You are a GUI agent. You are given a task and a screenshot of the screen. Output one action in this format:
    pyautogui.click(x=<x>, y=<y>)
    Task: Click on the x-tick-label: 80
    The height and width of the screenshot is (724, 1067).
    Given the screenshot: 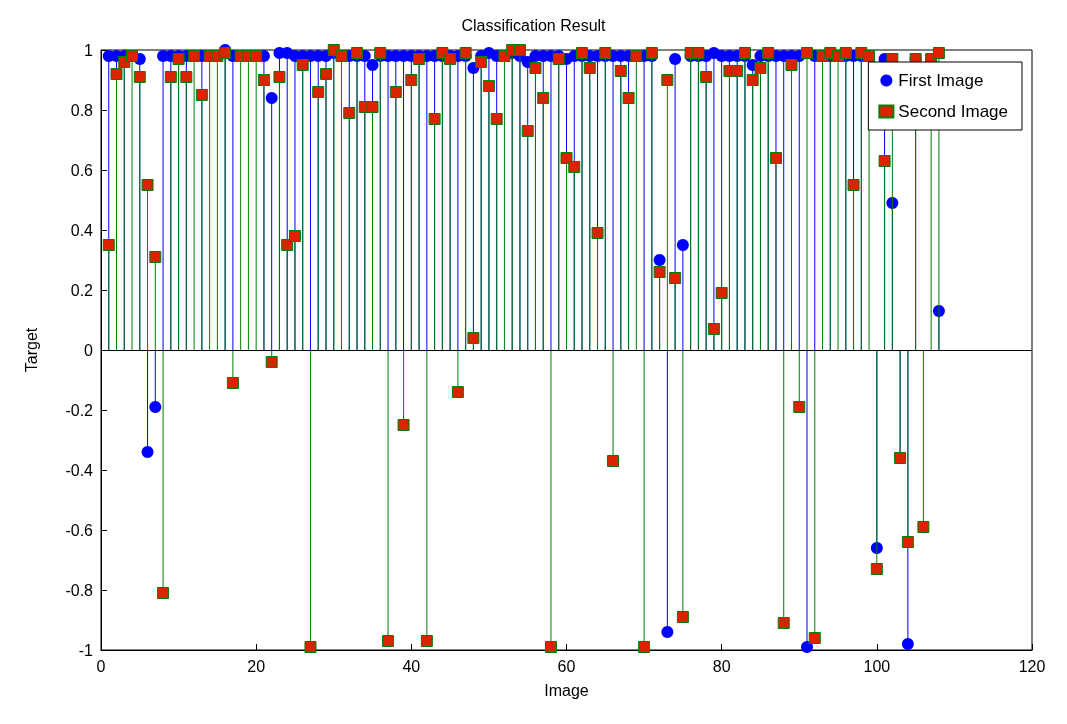 What is the action you would take?
    pyautogui.click(x=721, y=666)
    